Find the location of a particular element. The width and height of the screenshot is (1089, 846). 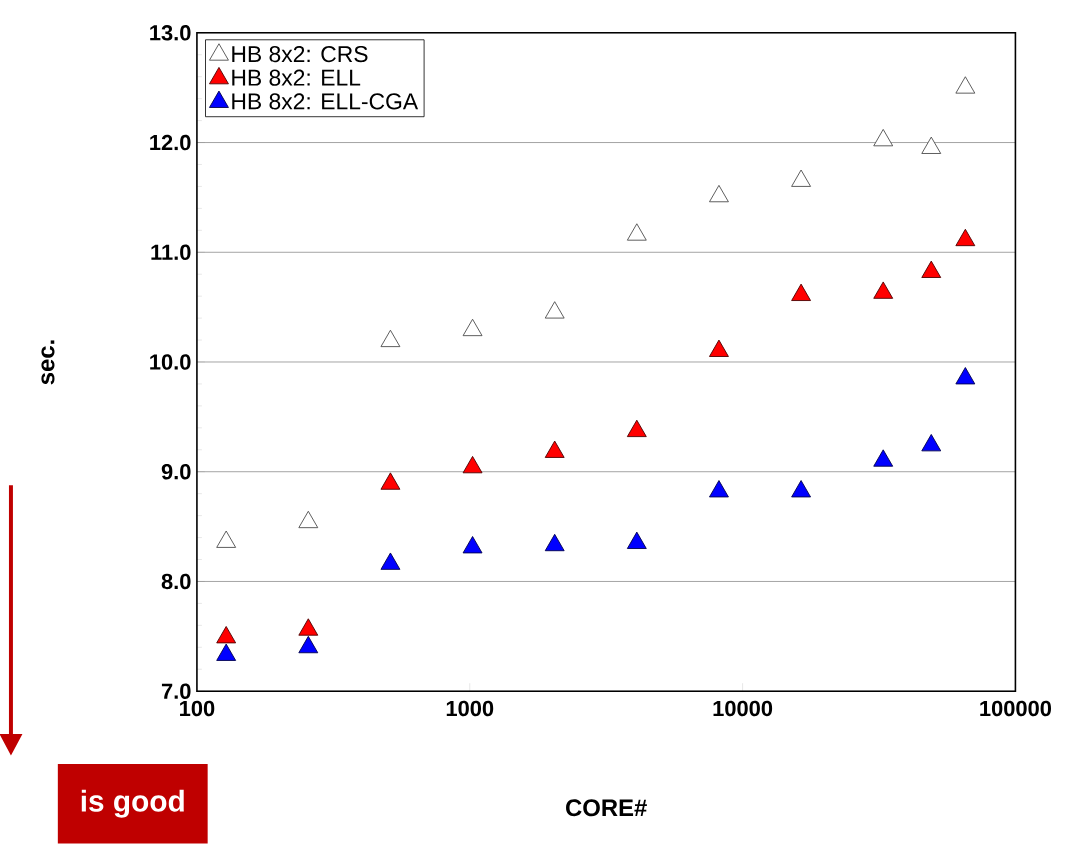

y-tick-label: 10.0 is located at coordinates (170, 362).